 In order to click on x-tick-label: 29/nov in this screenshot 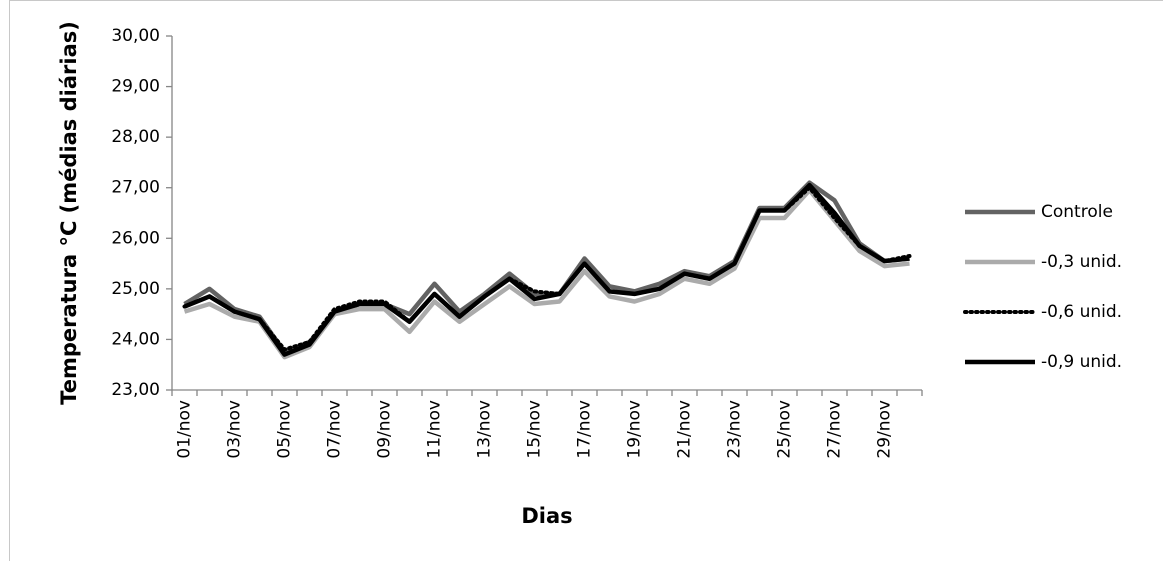, I will do `click(885, 429)`.